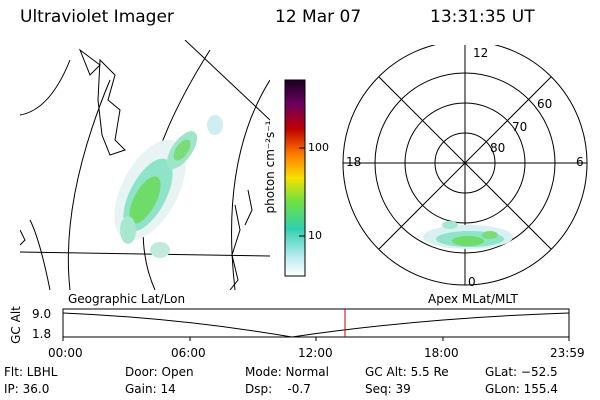  Describe the element at coordinates (520, 127) in the screenshot. I see `lat-label-70: 70` at that location.